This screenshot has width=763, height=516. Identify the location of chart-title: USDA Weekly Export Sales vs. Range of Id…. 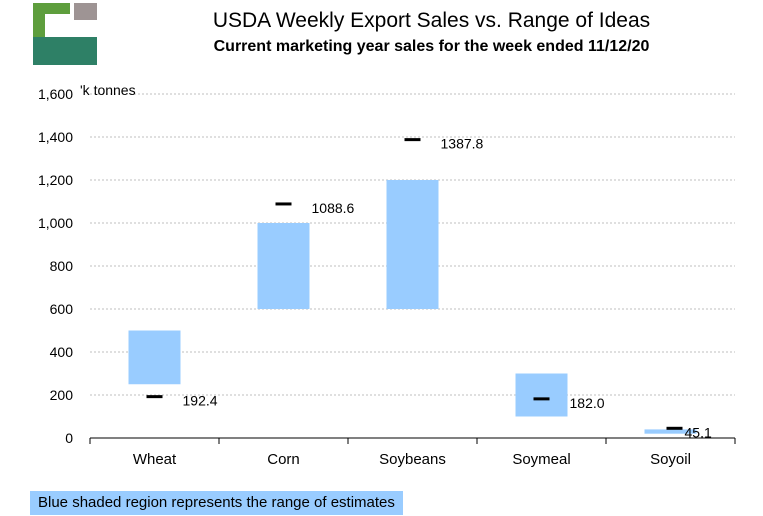
(431, 20).